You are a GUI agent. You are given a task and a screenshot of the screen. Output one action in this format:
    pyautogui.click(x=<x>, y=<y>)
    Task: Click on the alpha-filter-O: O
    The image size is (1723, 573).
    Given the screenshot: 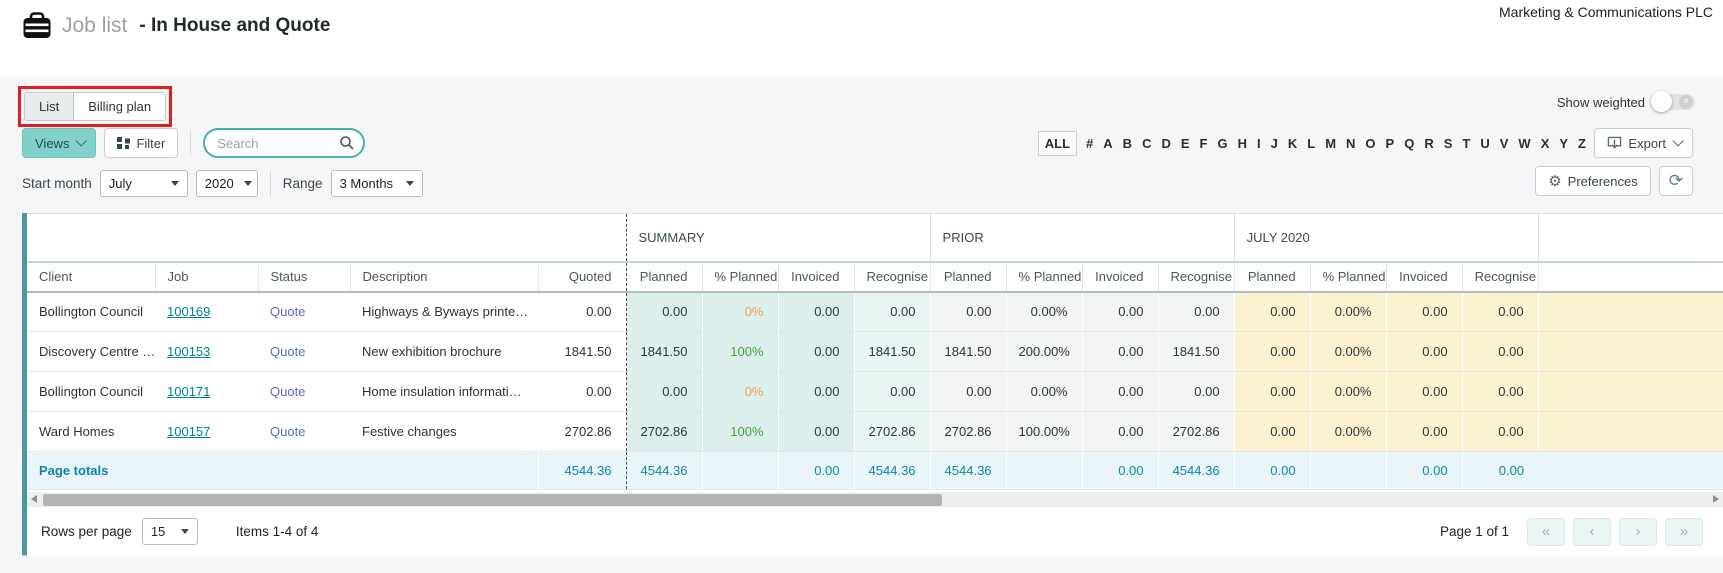 What is the action you would take?
    pyautogui.click(x=1370, y=143)
    